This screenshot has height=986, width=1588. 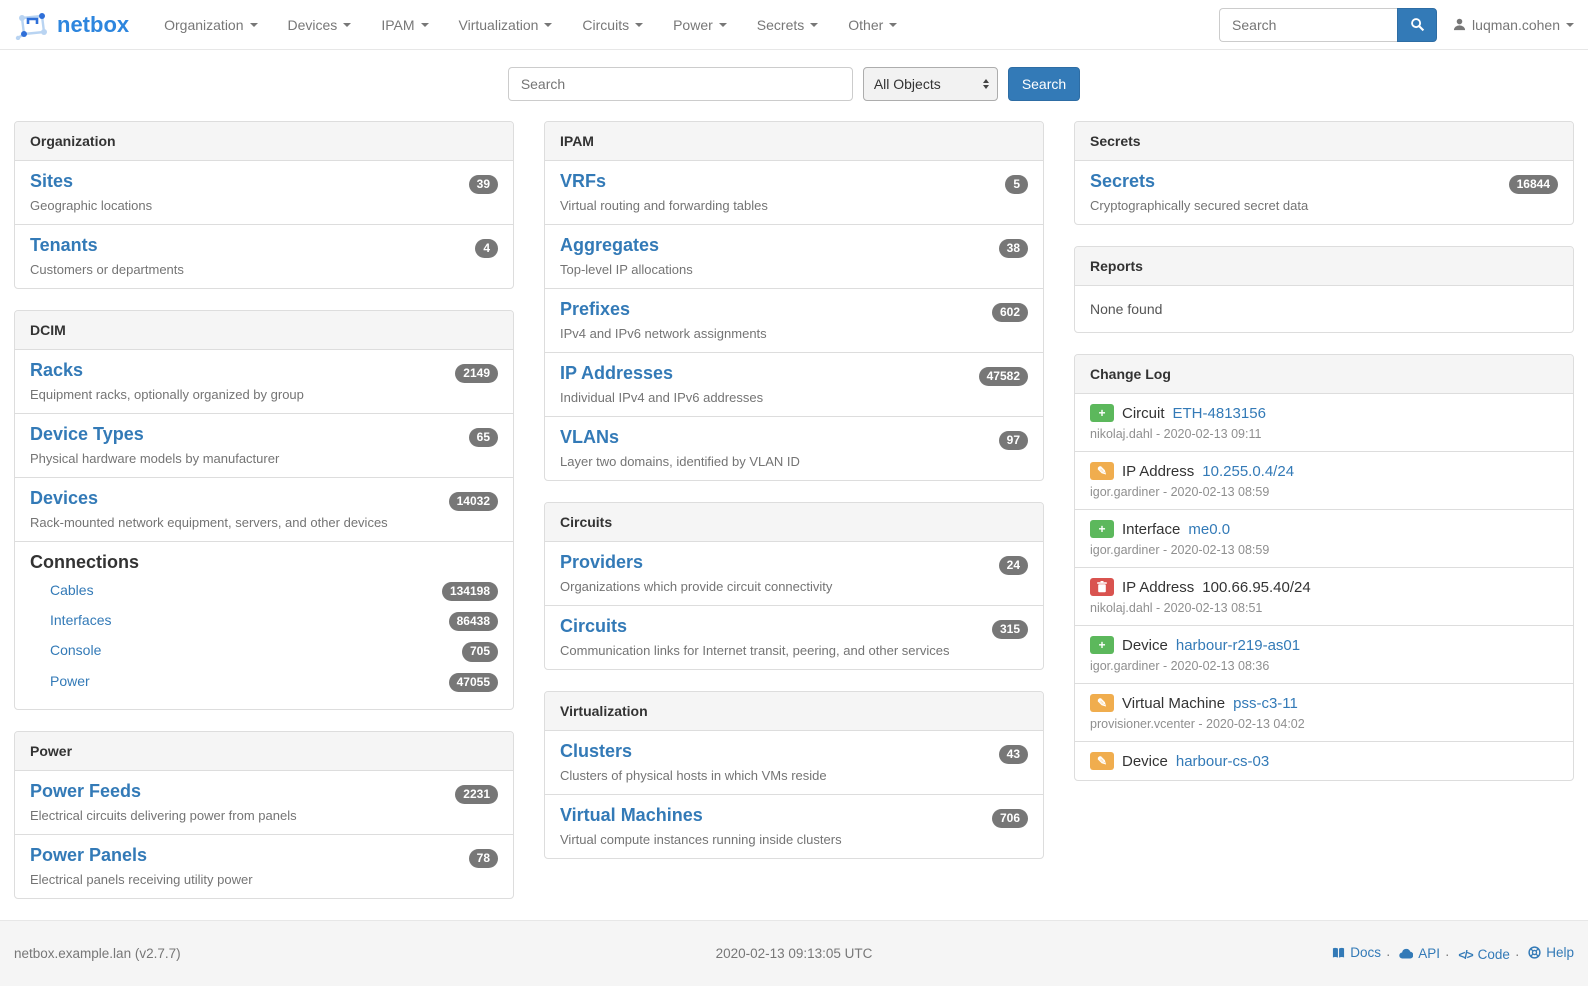 What do you see at coordinates (1180, 492) in the screenshot?
I see `changelog-meta: igor.gardiner - 2020-02-13 08:59` at bounding box center [1180, 492].